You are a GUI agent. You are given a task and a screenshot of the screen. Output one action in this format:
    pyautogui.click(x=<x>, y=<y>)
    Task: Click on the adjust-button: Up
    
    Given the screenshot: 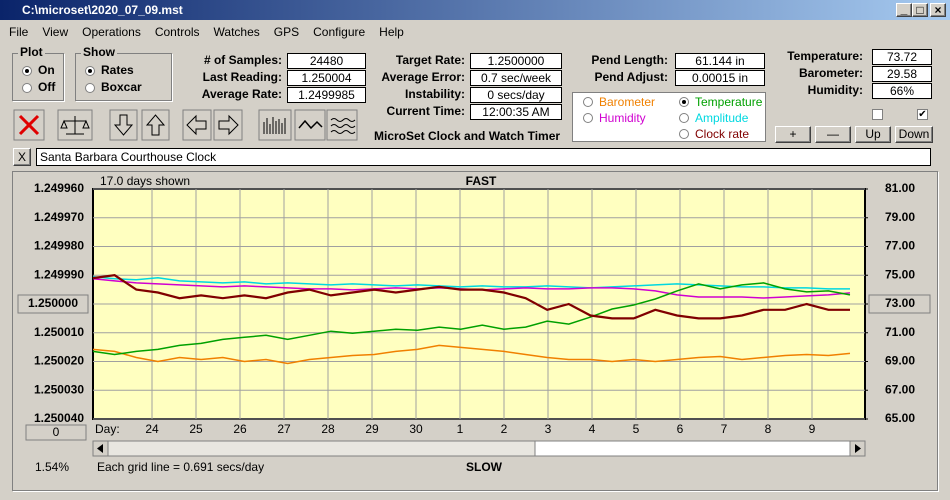 What is the action you would take?
    pyautogui.click(x=873, y=134)
    